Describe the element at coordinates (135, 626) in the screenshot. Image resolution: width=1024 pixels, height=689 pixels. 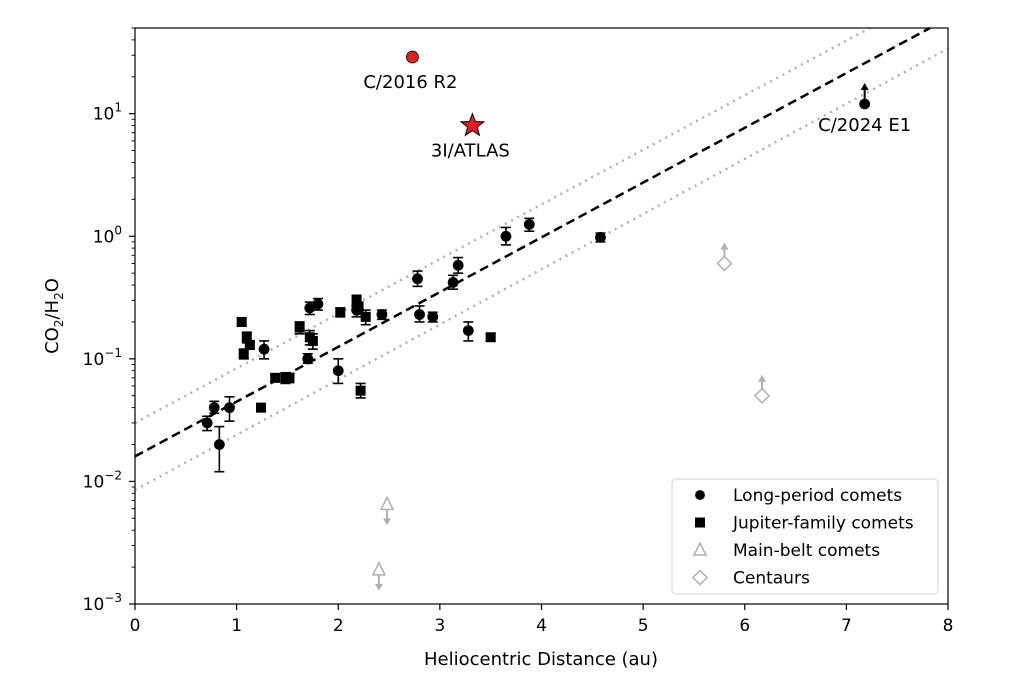
I see `x-tick-label: 0` at that location.